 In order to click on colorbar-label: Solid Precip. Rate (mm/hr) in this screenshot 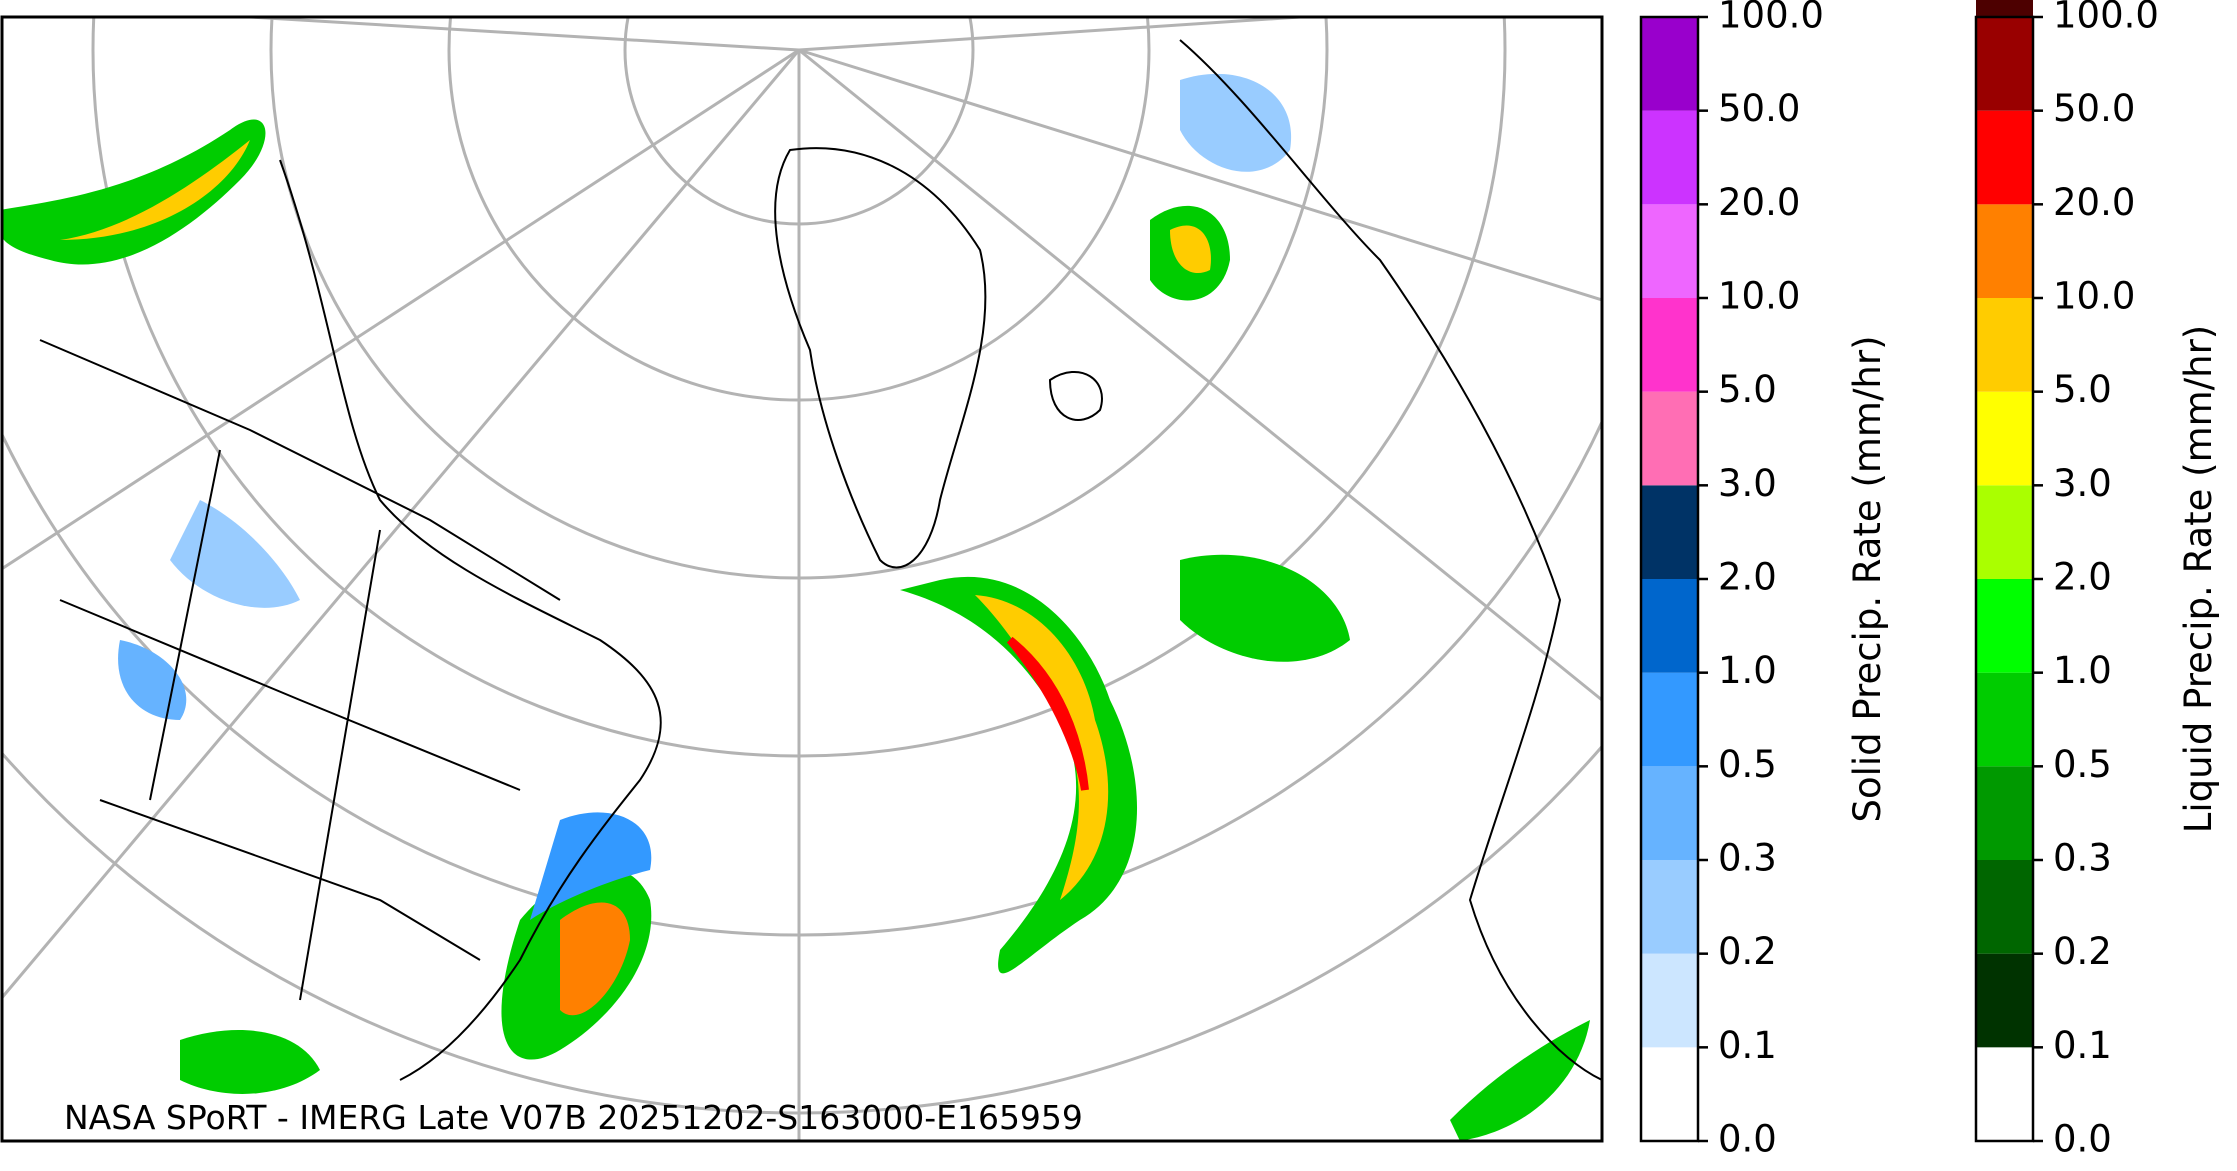, I will do `click(1867, 578)`.